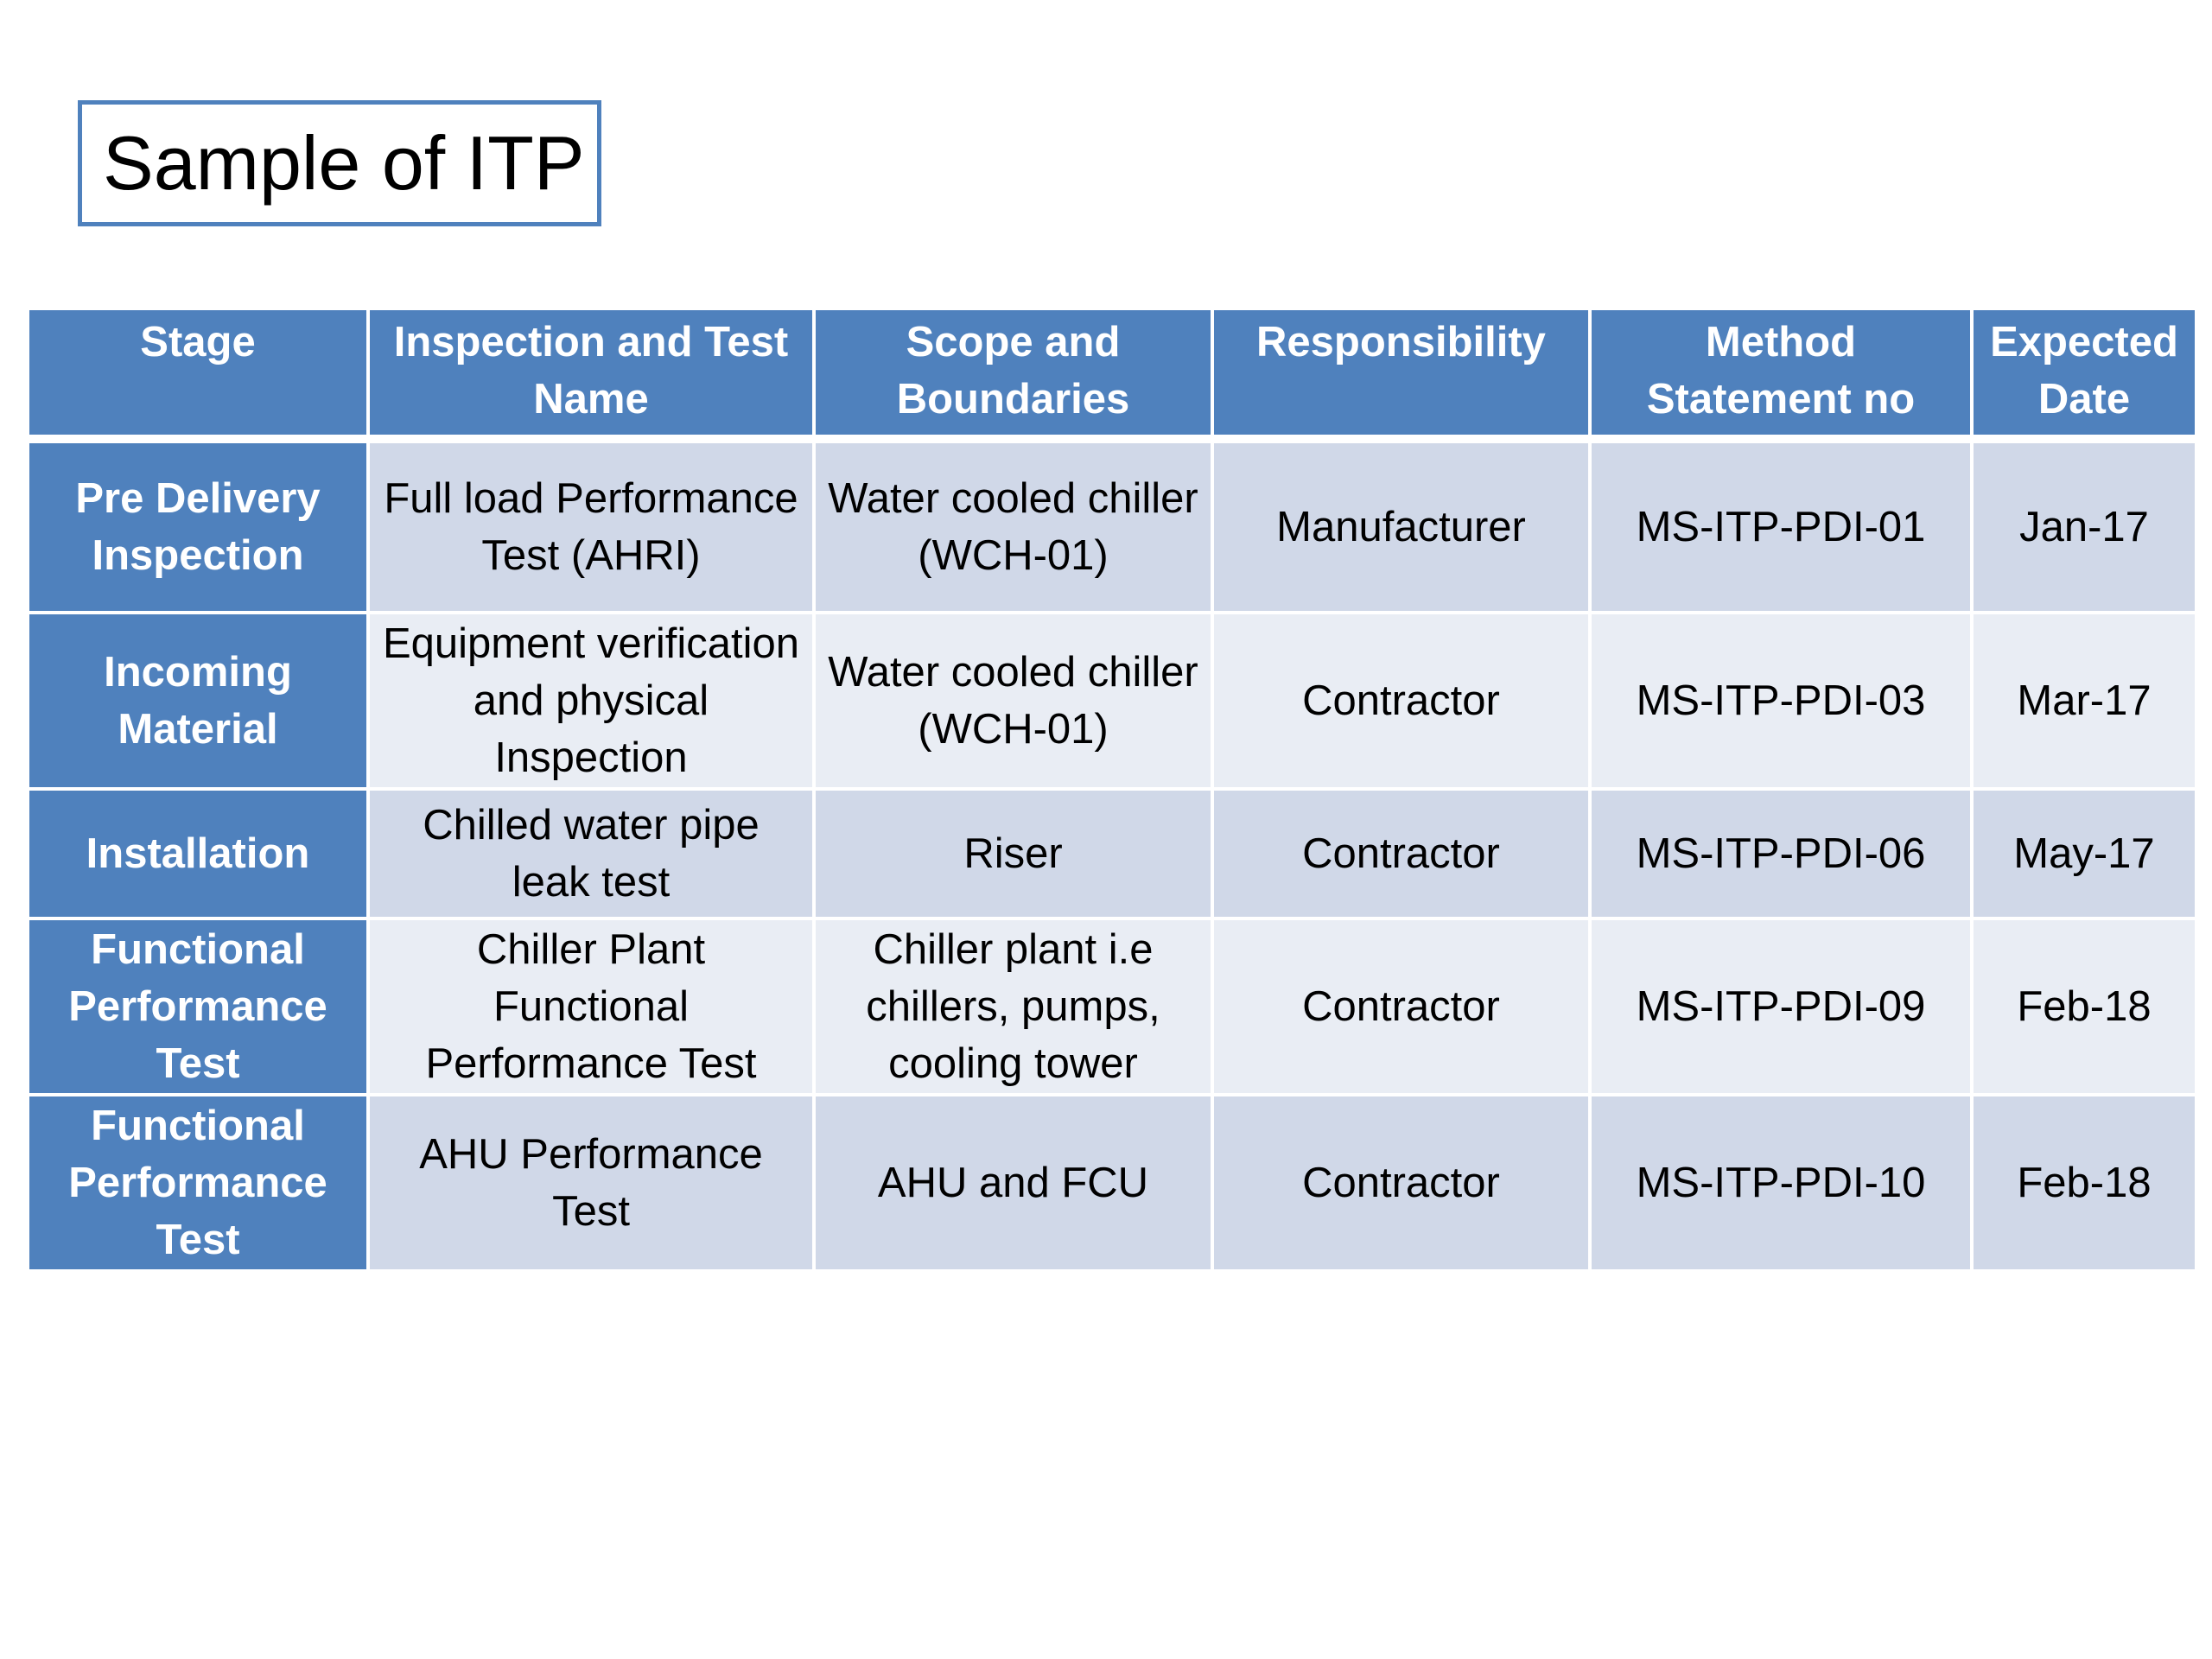 The image size is (2212, 1659). I want to click on column-header: Method Statement no, so click(1781, 372).